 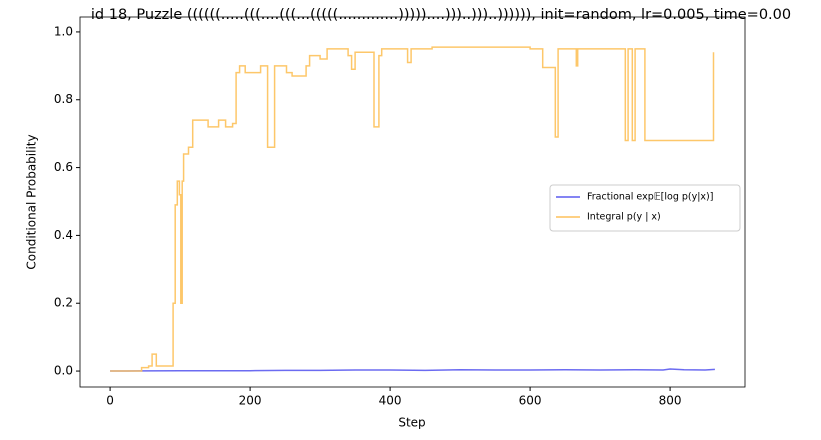 I want to click on y-tick-label: 0.4, so click(x=63, y=235).